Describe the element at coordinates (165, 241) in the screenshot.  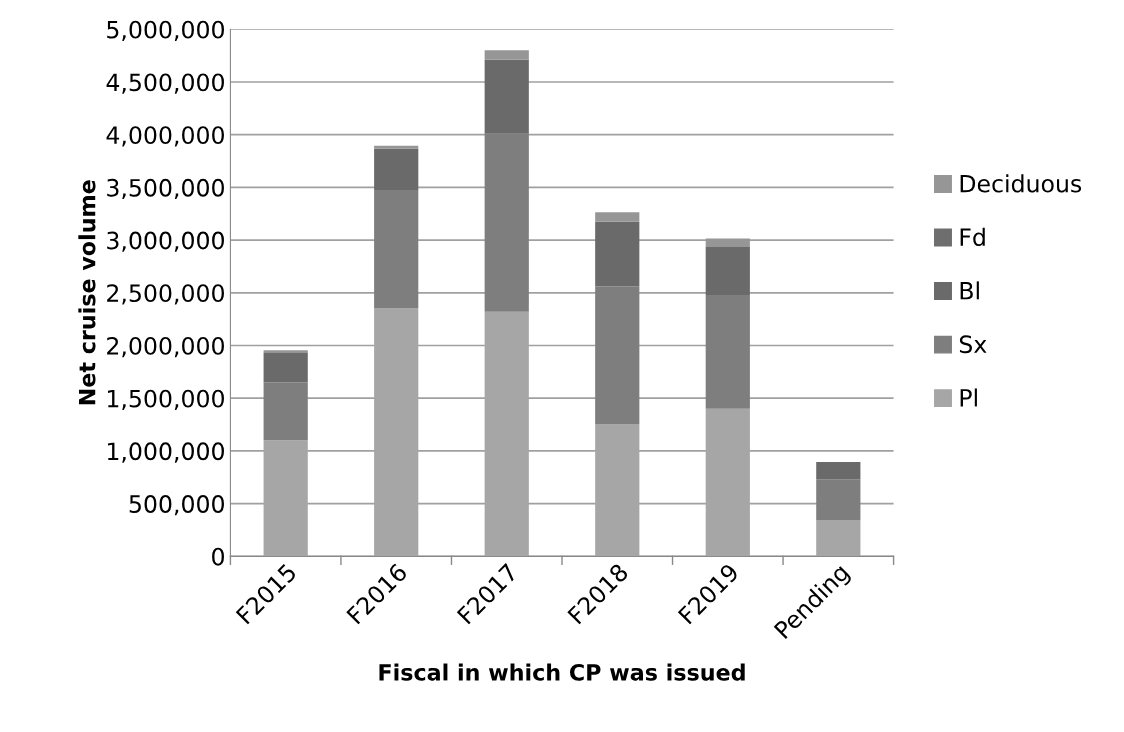
I see `y-tick-label: 3,000,000` at that location.